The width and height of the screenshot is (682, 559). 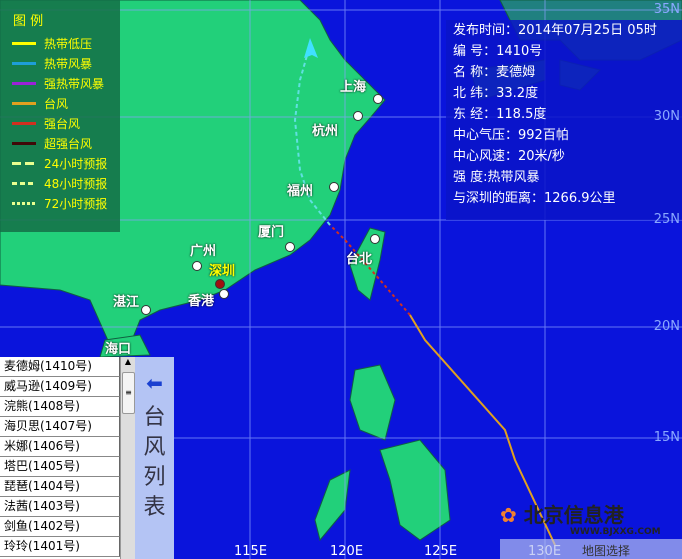 I want to click on hainan, so click(x=125, y=346).